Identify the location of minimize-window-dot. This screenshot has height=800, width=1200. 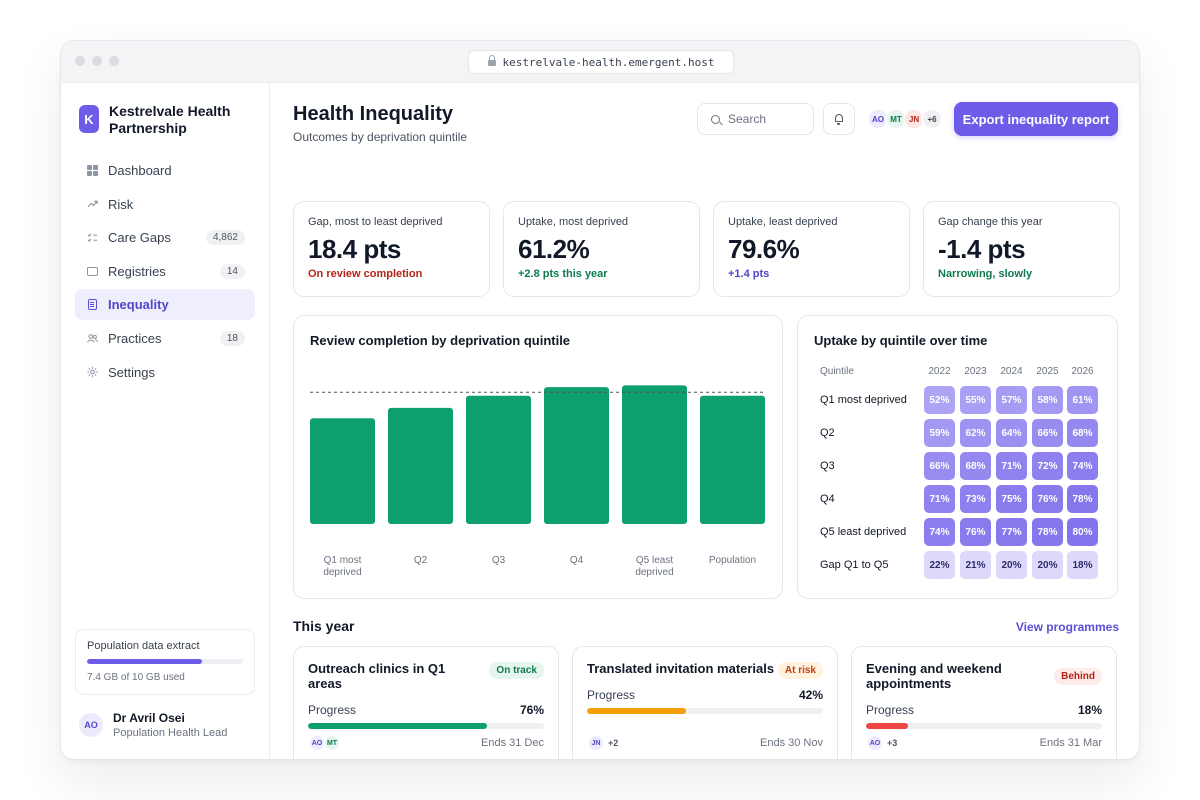
(97, 61).